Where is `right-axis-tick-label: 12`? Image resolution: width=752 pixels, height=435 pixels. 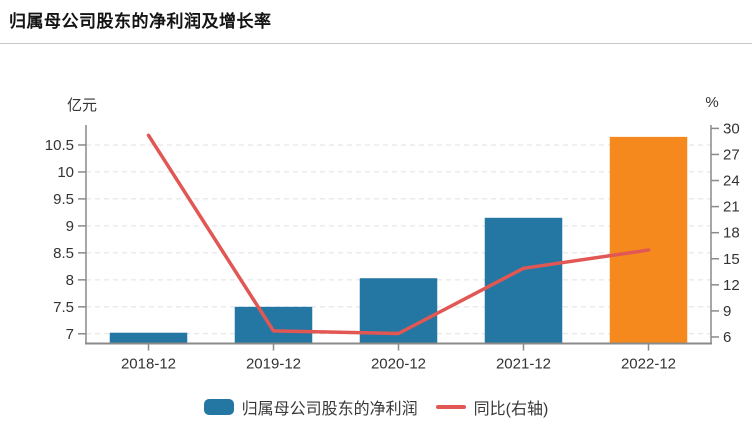 right-axis-tick-label: 12 is located at coordinates (731, 285).